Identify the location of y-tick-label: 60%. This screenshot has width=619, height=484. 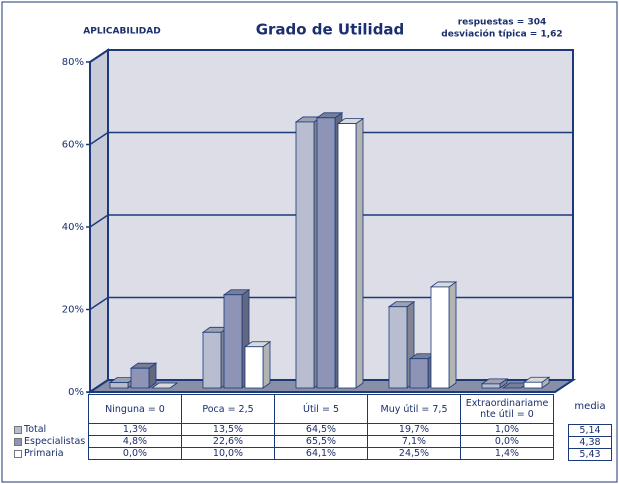
(73, 145).